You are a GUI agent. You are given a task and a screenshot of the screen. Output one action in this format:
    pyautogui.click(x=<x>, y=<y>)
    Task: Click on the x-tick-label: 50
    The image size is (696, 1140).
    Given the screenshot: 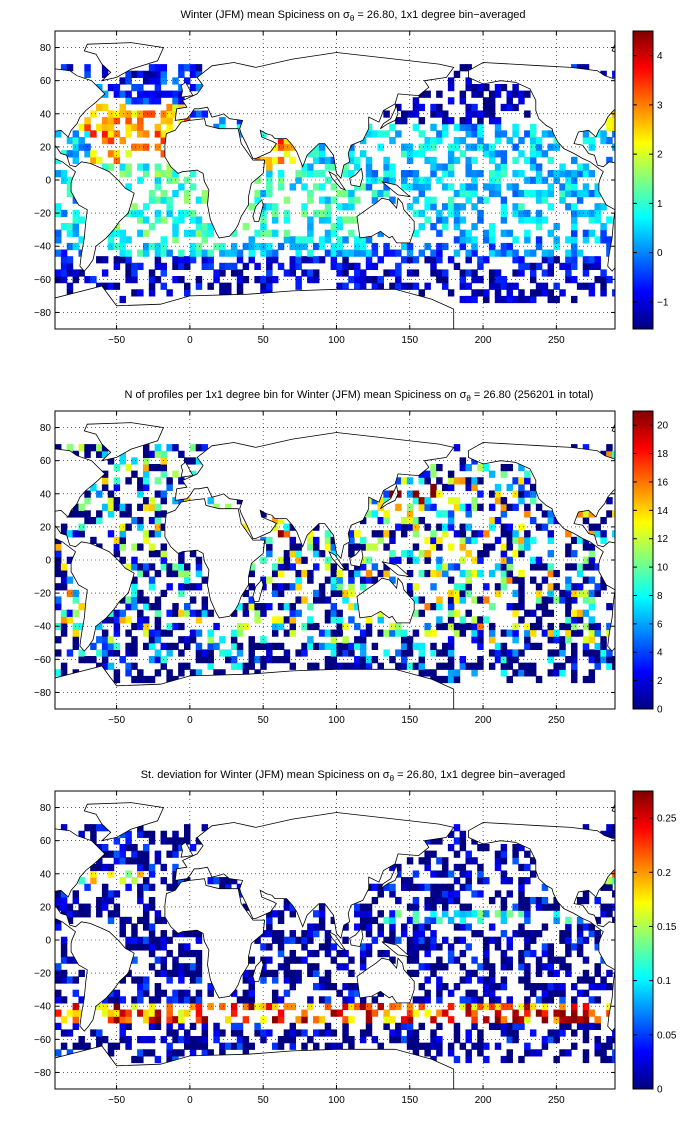 What is the action you would take?
    pyautogui.click(x=264, y=1100)
    